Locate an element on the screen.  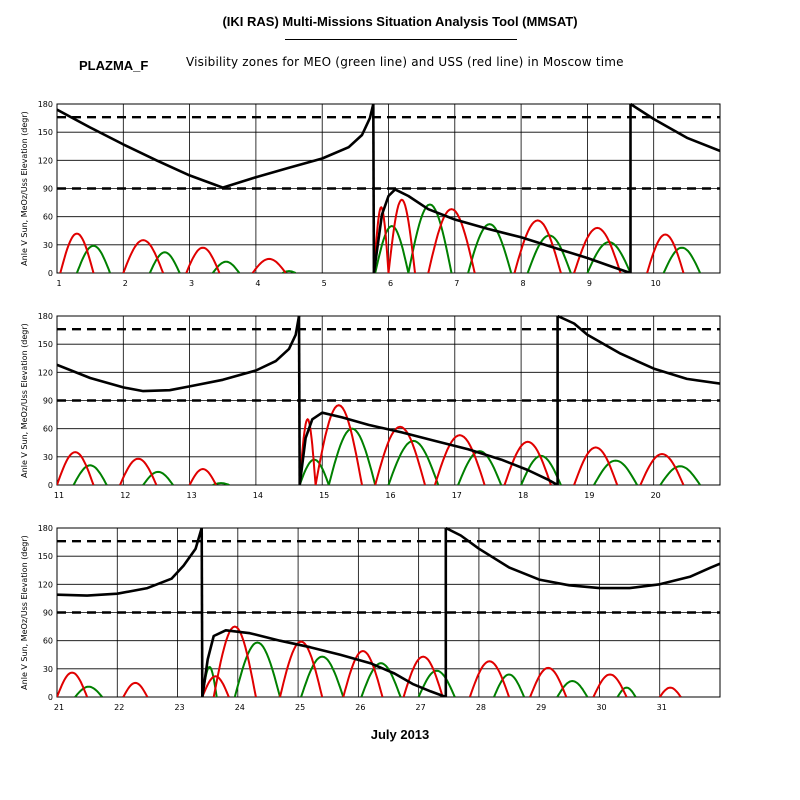
y-tick-label: 90 is located at coordinates (48, 401).